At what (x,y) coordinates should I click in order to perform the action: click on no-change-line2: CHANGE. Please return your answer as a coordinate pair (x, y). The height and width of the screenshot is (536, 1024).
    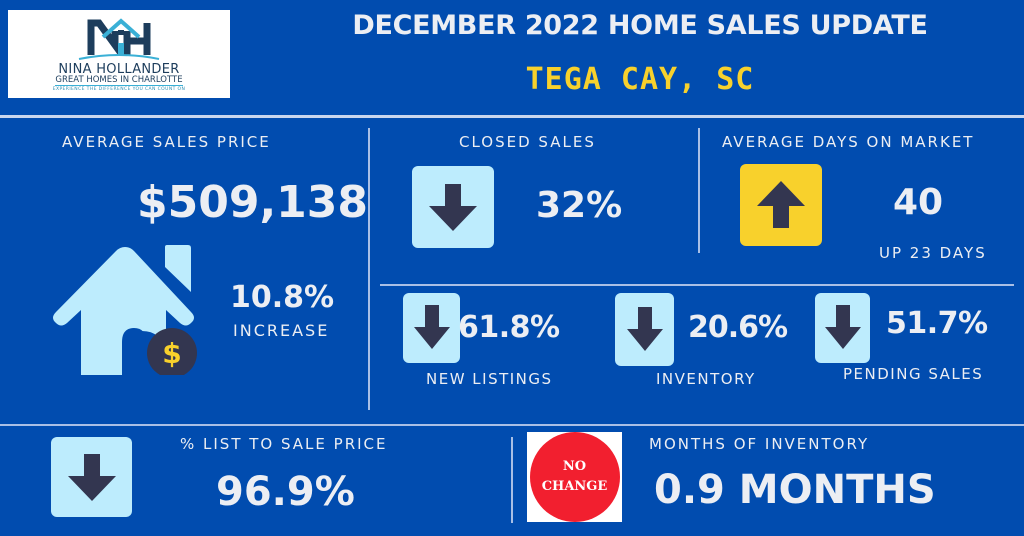
    Looking at the image, I should click on (574, 486).